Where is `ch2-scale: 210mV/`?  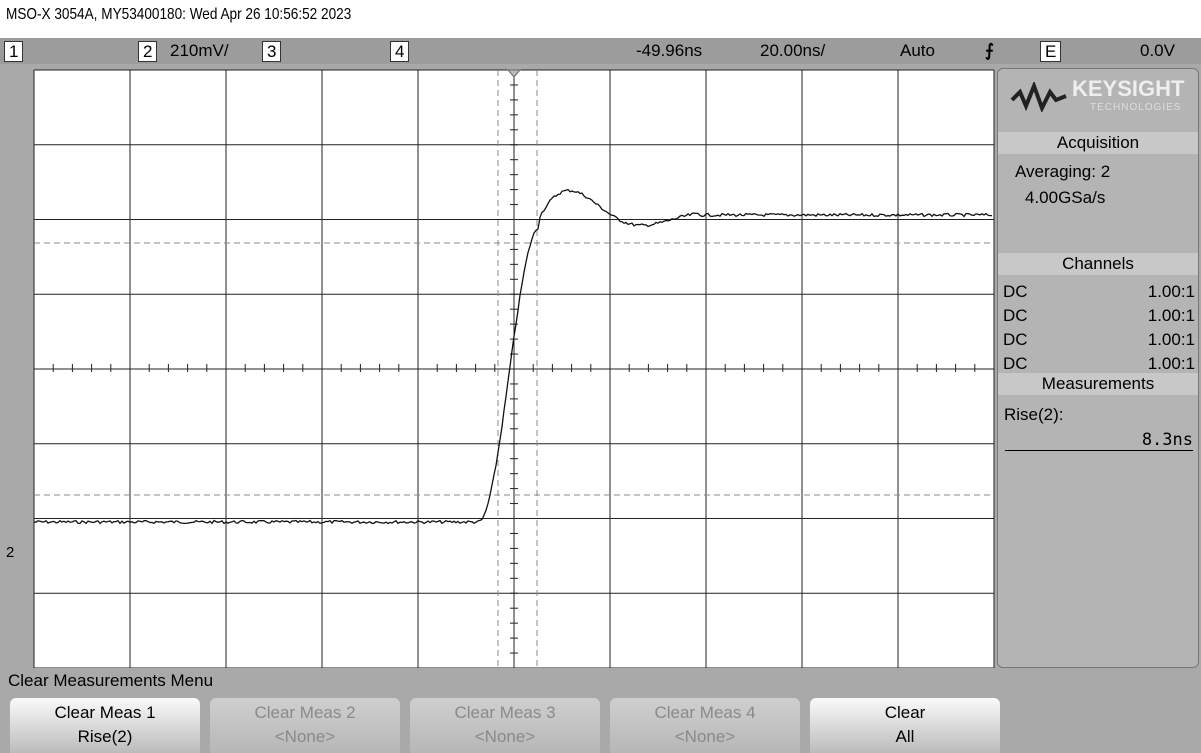
ch2-scale: 210mV/ is located at coordinates (199, 50).